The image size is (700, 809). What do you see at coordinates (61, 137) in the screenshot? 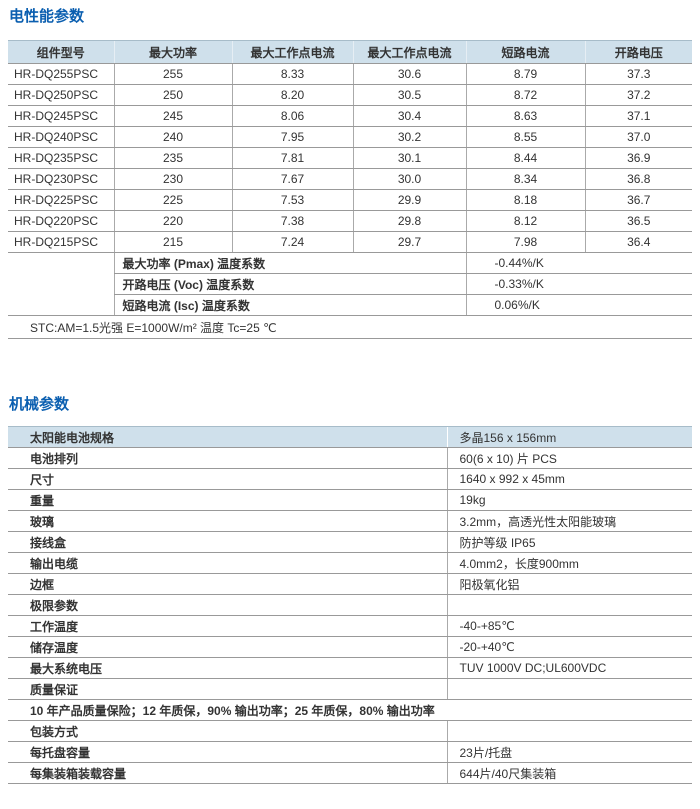
I see `model-cell: HR-DQ240PSC` at bounding box center [61, 137].